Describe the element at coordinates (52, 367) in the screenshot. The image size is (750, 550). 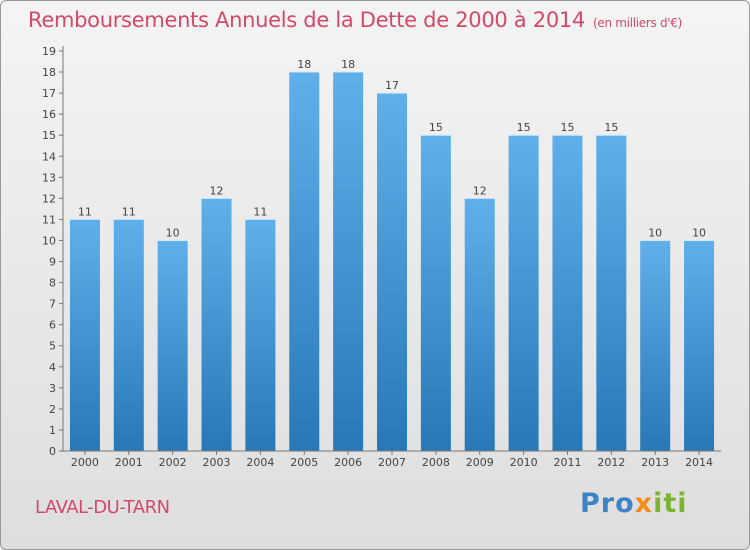
I see `y-tick-label: 4` at that location.